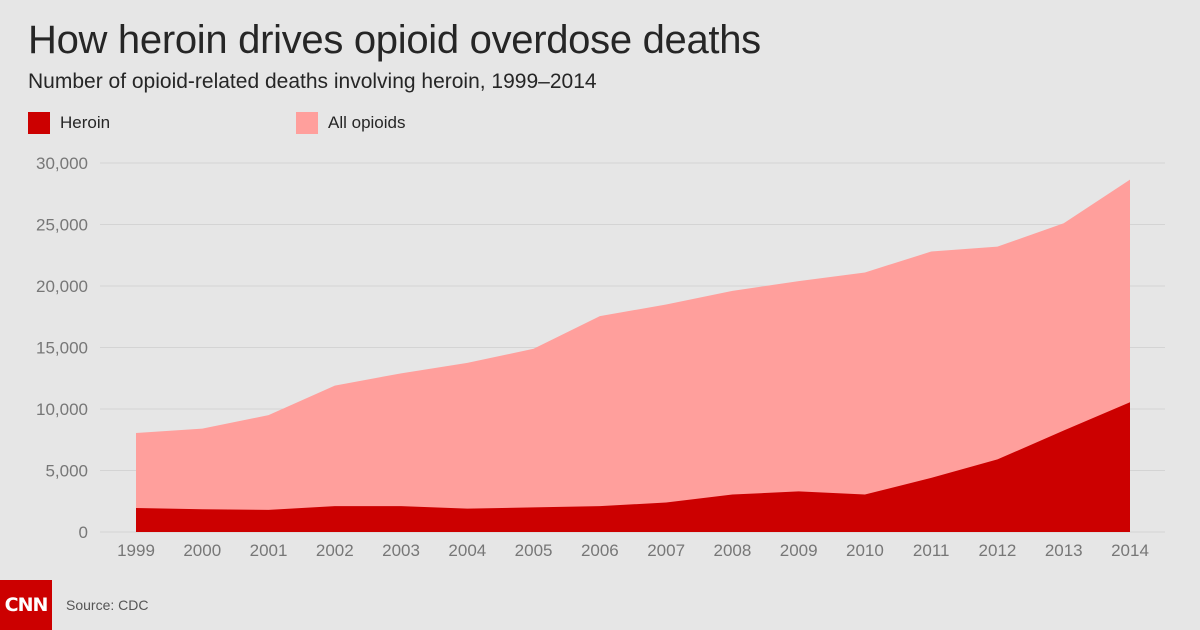 Image resolution: width=1200 pixels, height=630 pixels. I want to click on y-tick-label-15000: 15,000, so click(62, 348).